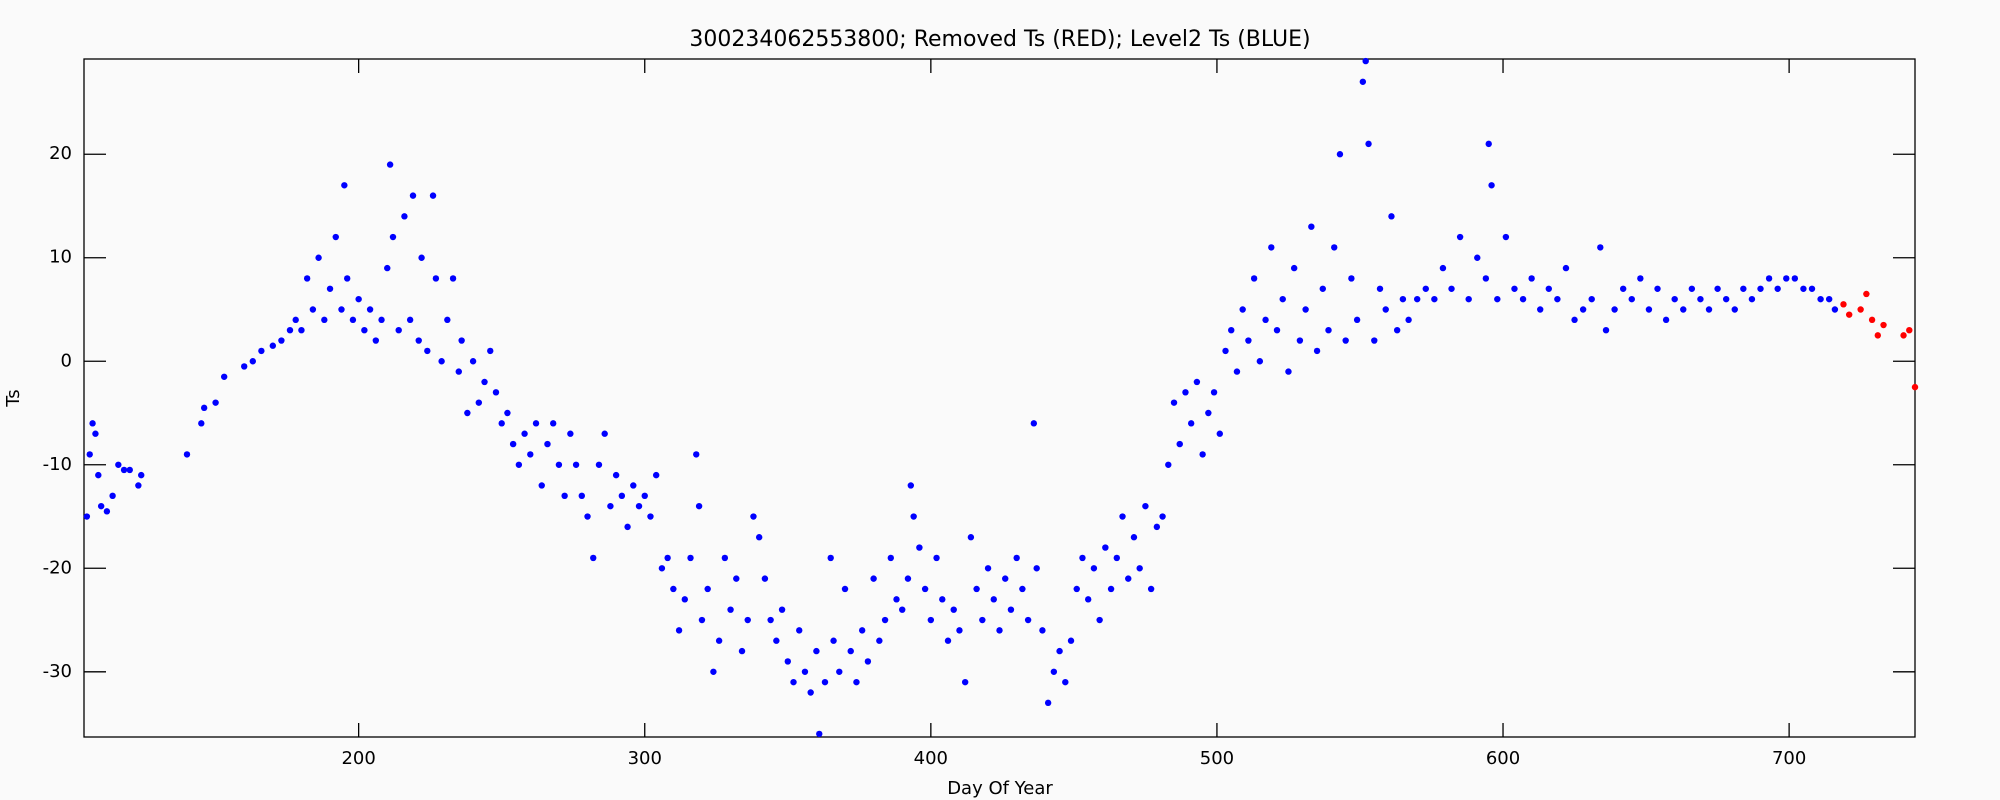 The width and height of the screenshot is (2000, 800). What do you see at coordinates (1217, 758) in the screenshot?
I see `x-tick-label: 500` at bounding box center [1217, 758].